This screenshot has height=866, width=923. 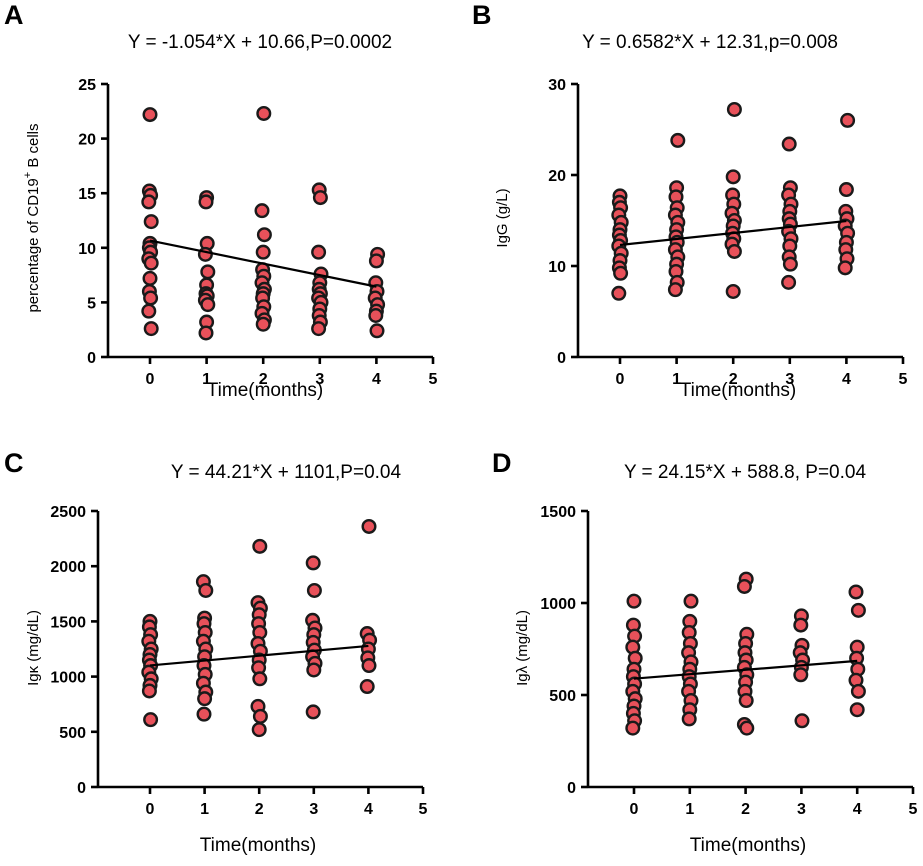 I want to click on panel-d-y-tick-label: 1000, so click(x=558, y=604).